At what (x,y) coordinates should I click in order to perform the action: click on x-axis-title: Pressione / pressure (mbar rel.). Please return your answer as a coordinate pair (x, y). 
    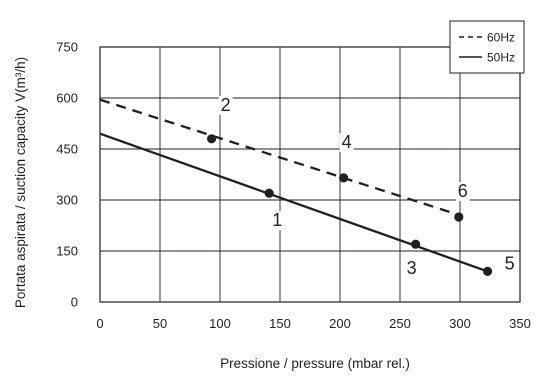
    Looking at the image, I should click on (315, 363).